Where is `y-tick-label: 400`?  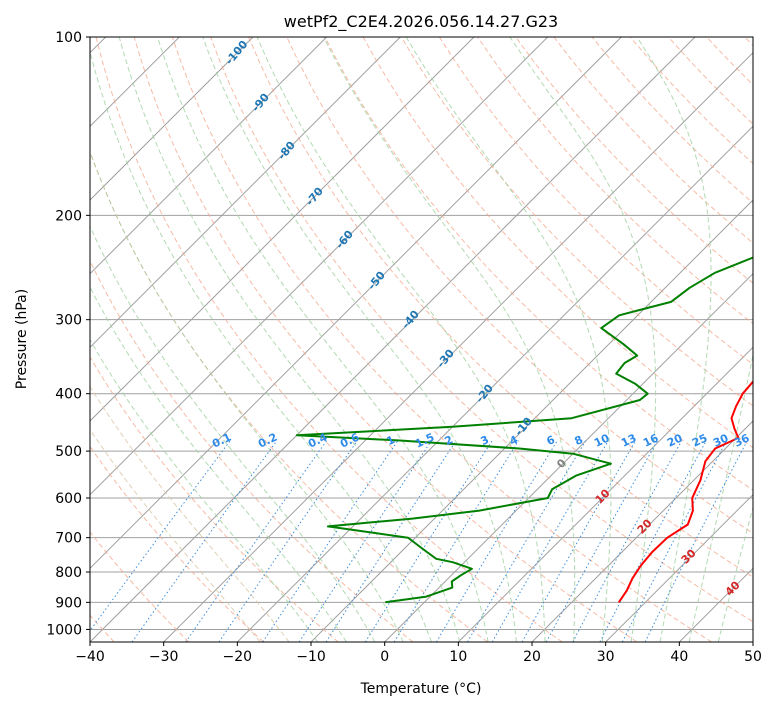
y-tick-label: 400 is located at coordinates (68, 395).